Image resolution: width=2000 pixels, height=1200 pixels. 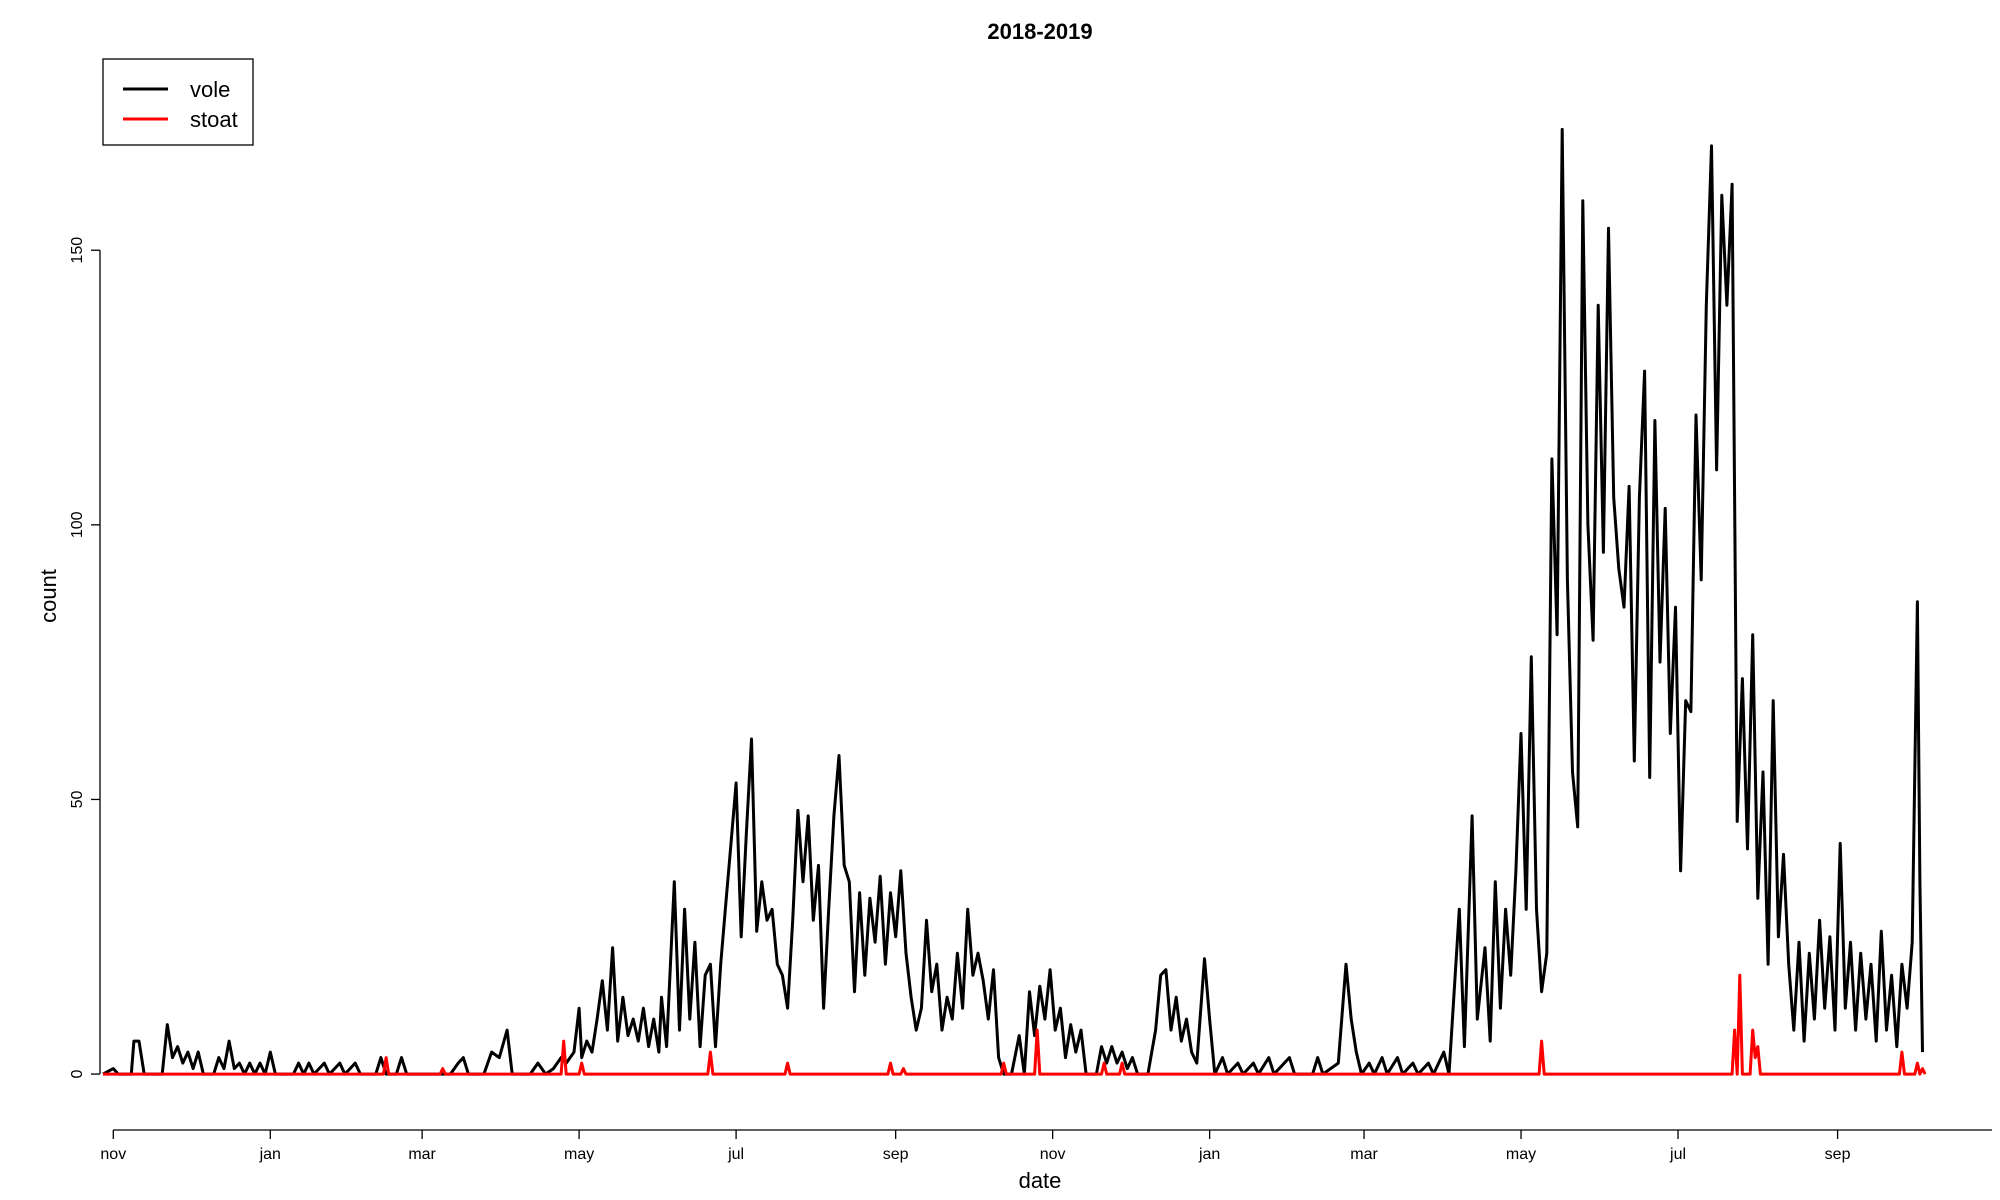 I want to click on y-tick-label: 150, so click(x=77, y=250).